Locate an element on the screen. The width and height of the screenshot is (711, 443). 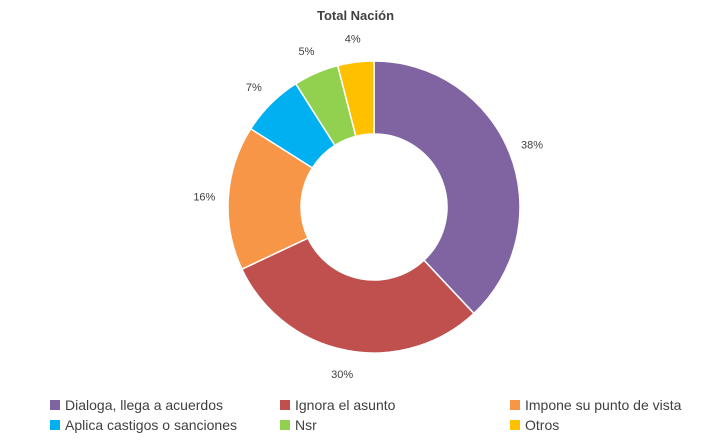
chart-title: Total Nación is located at coordinates (355, 15).